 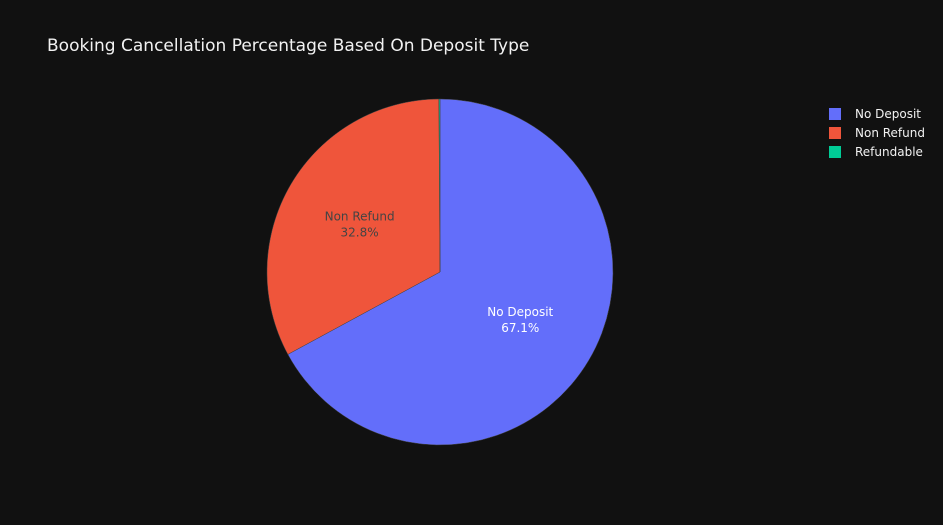 I want to click on slice-percent-no-deposit: 67.1%, so click(x=520, y=328).